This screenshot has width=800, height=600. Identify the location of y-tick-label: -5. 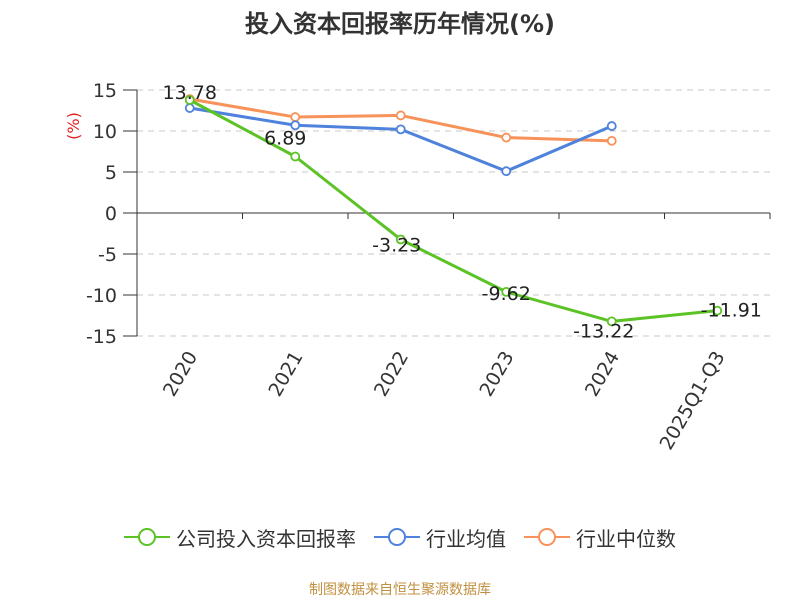
(107, 255).